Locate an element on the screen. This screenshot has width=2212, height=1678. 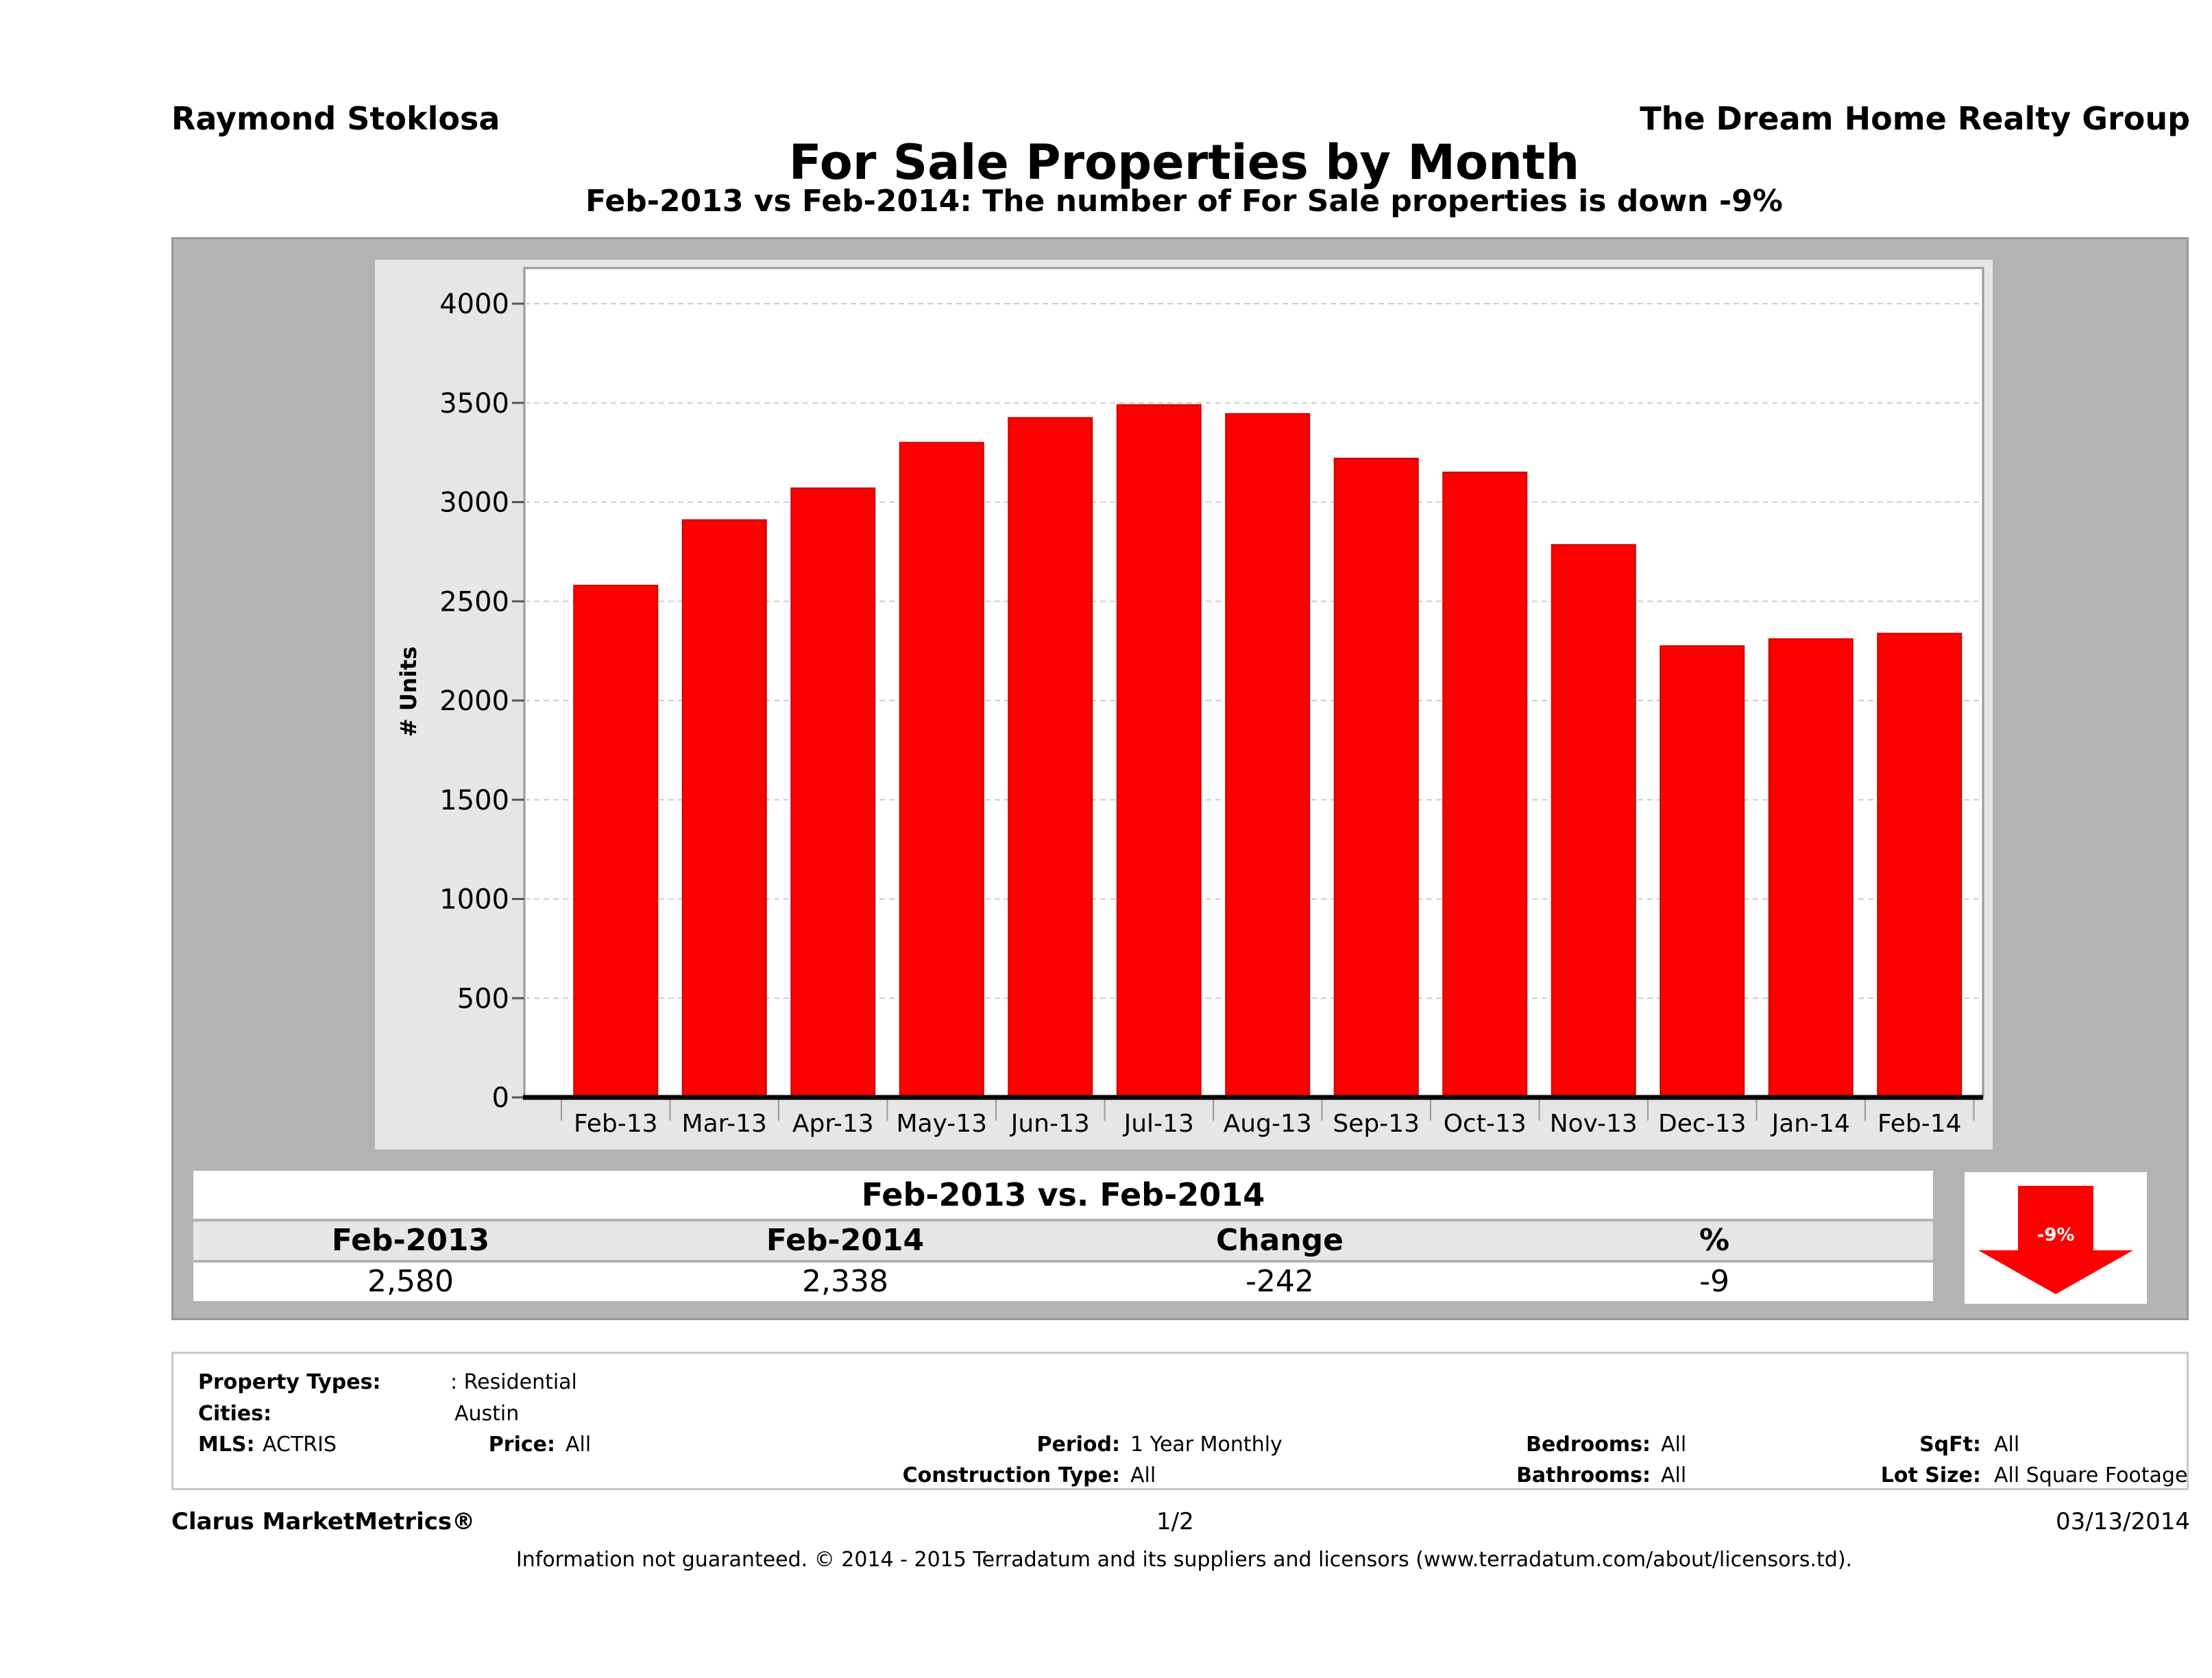
property-types-value: : Residential is located at coordinates (513, 1382).